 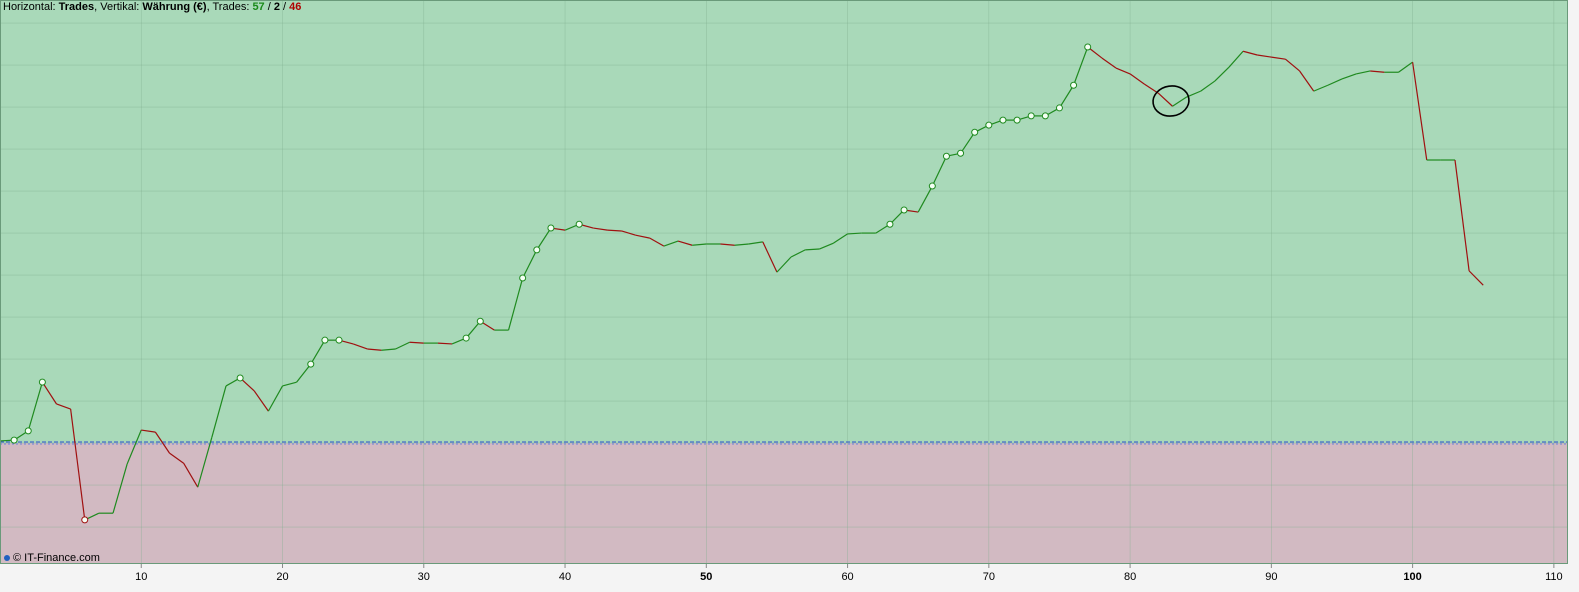 I want to click on x-tick-label: 40, so click(x=565, y=577).